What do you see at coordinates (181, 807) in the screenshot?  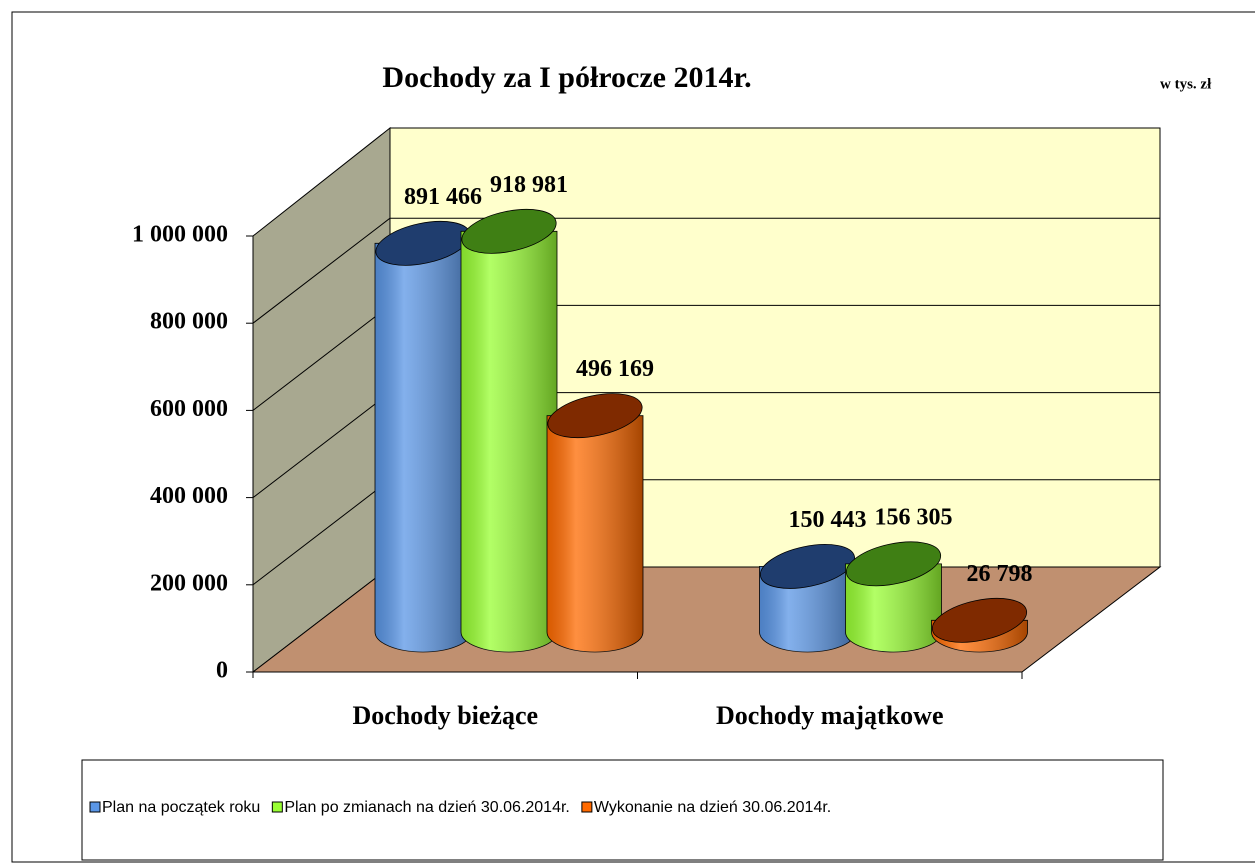 I see `legend-label: Plan na początek roku` at bounding box center [181, 807].